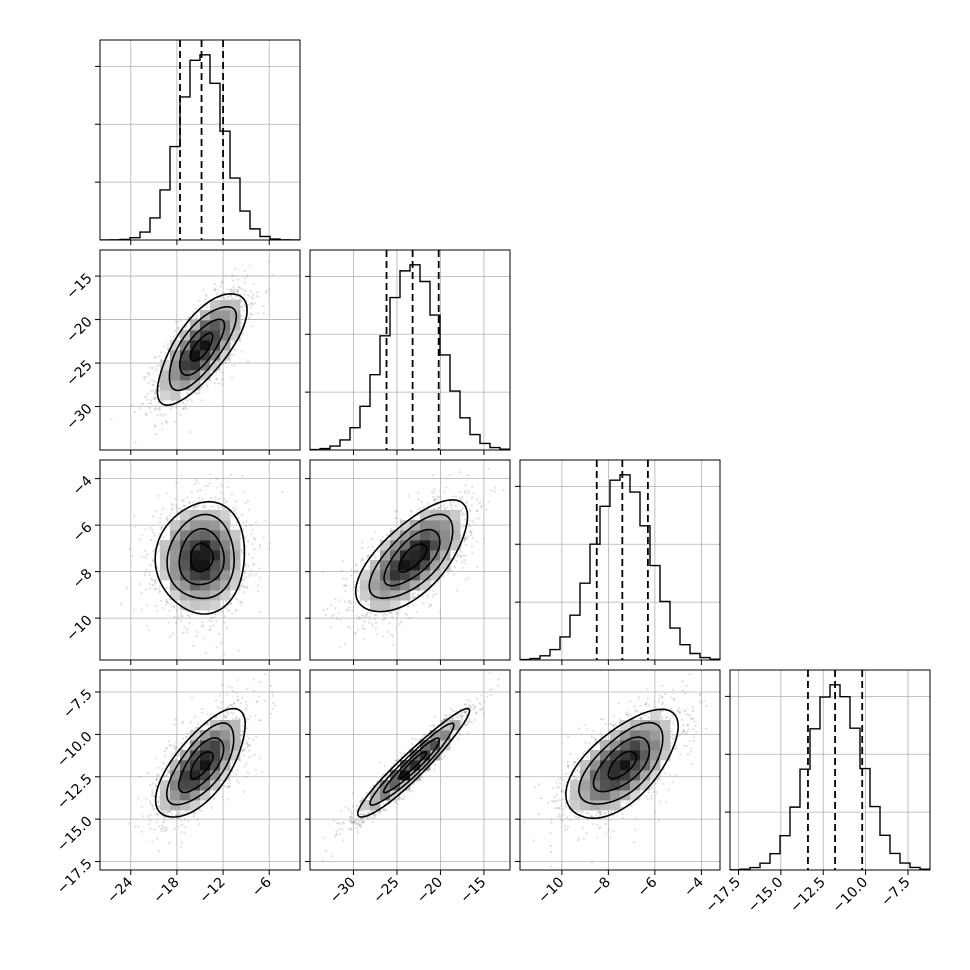 This screenshot has width=970, height=970. What do you see at coordinates (343, 890) in the screenshot?
I see `x-tick-label: −30` at bounding box center [343, 890].